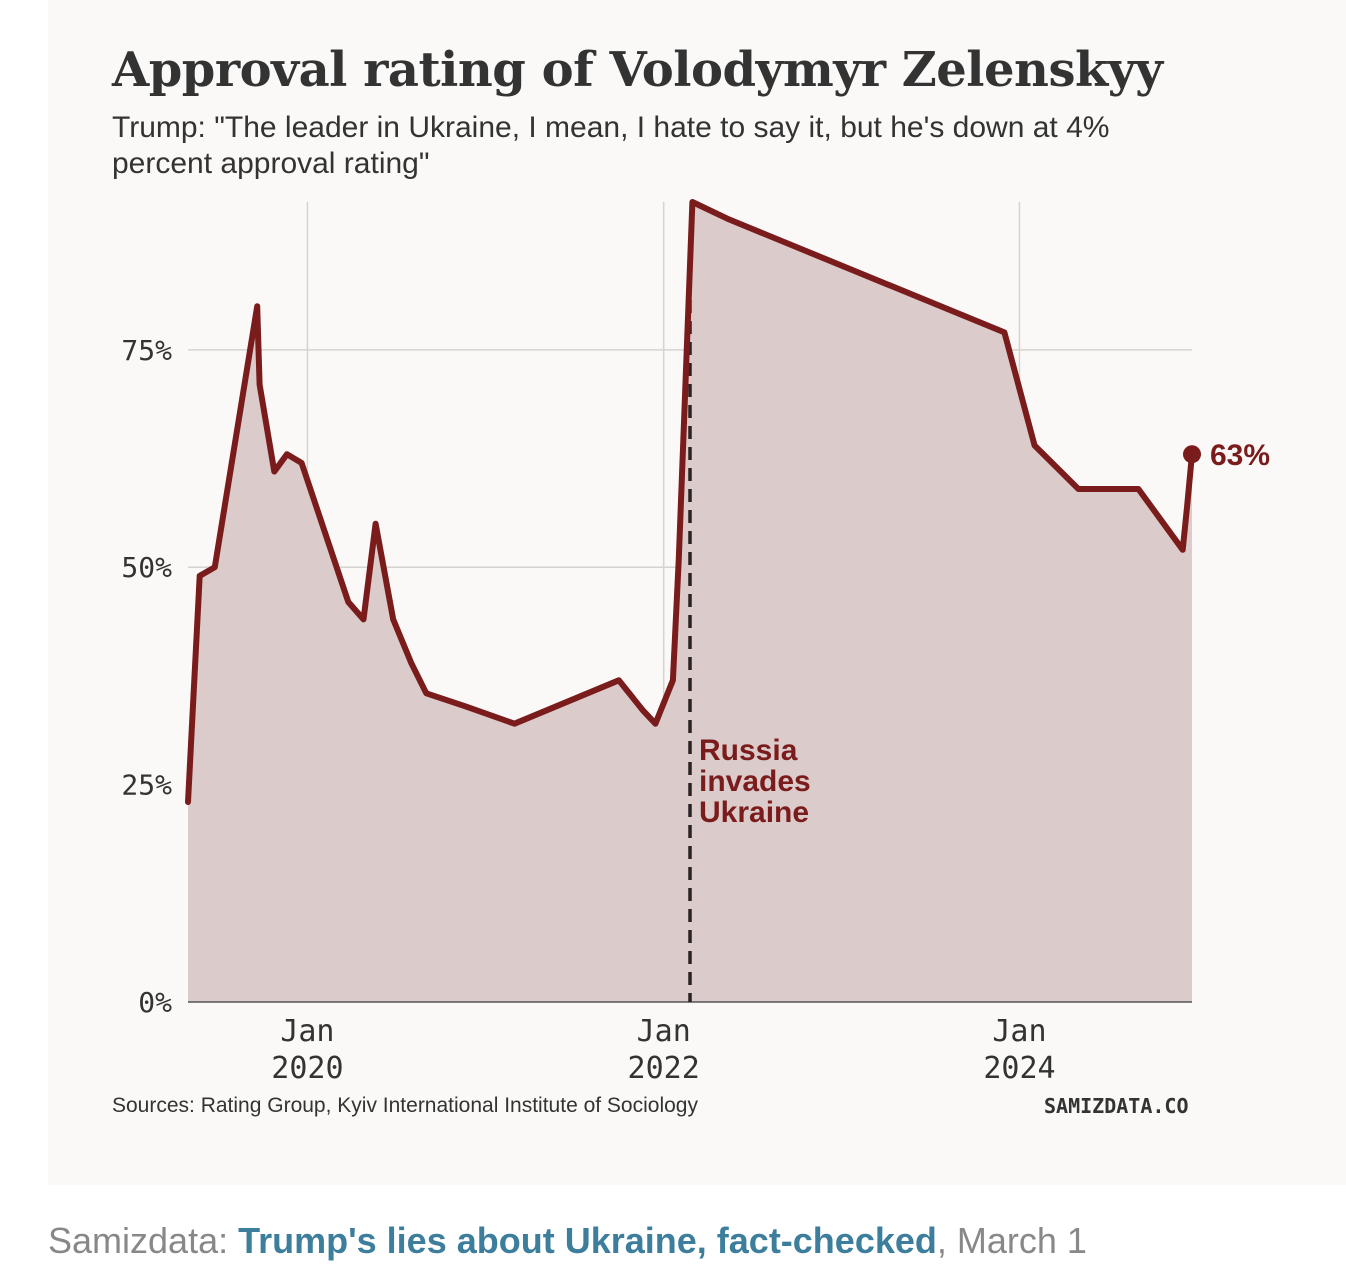 Image resolution: width=1346 pixels, height=1274 pixels. Describe the element at coordinates (587, 1240) in the screenshot. I see `article-link: Trump's lies about Ukraine, fact-checked` at that location.